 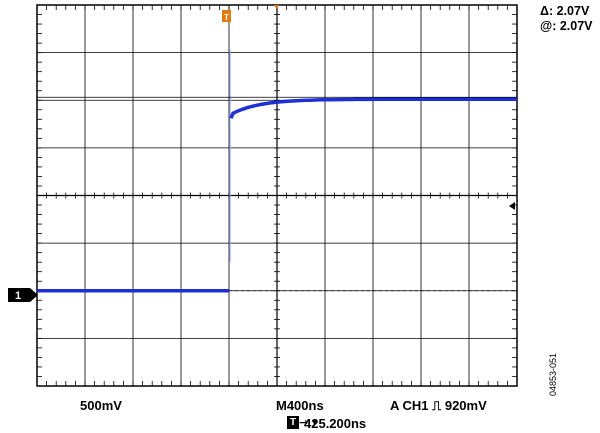 I want to click on channel-marker-label: 1, so click(x=18, y=296).